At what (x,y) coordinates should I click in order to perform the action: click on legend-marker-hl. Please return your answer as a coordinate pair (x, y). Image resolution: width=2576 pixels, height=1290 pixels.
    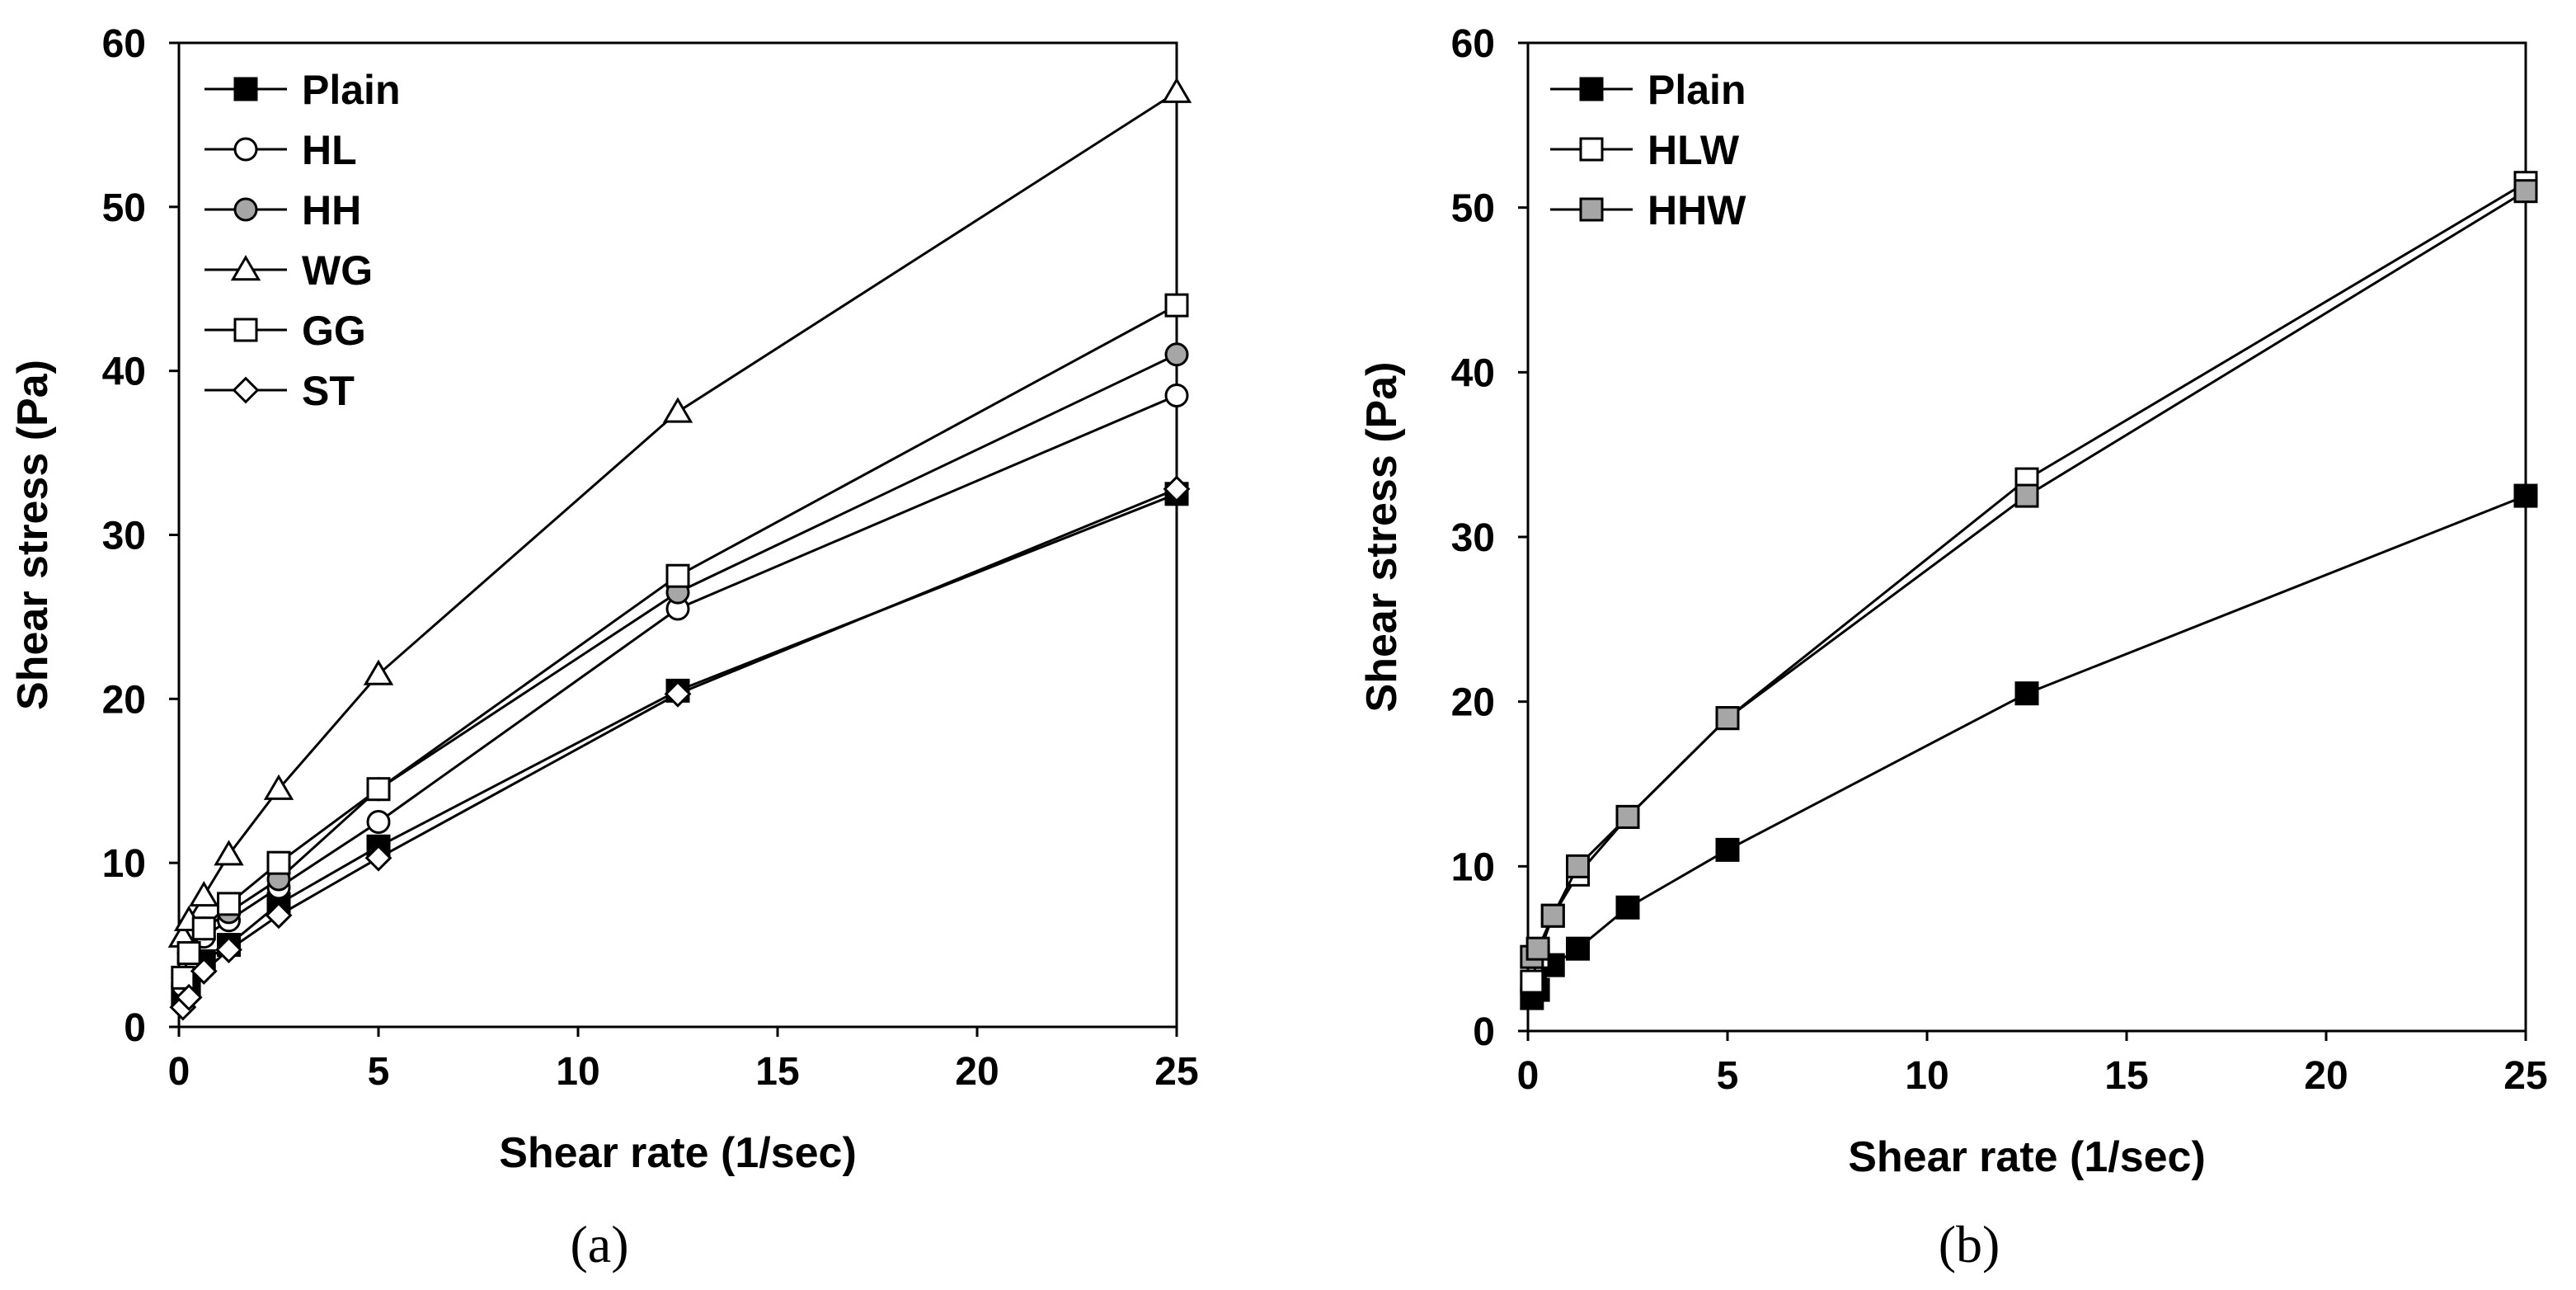
    Looking at the image, I should click on (245, 149).